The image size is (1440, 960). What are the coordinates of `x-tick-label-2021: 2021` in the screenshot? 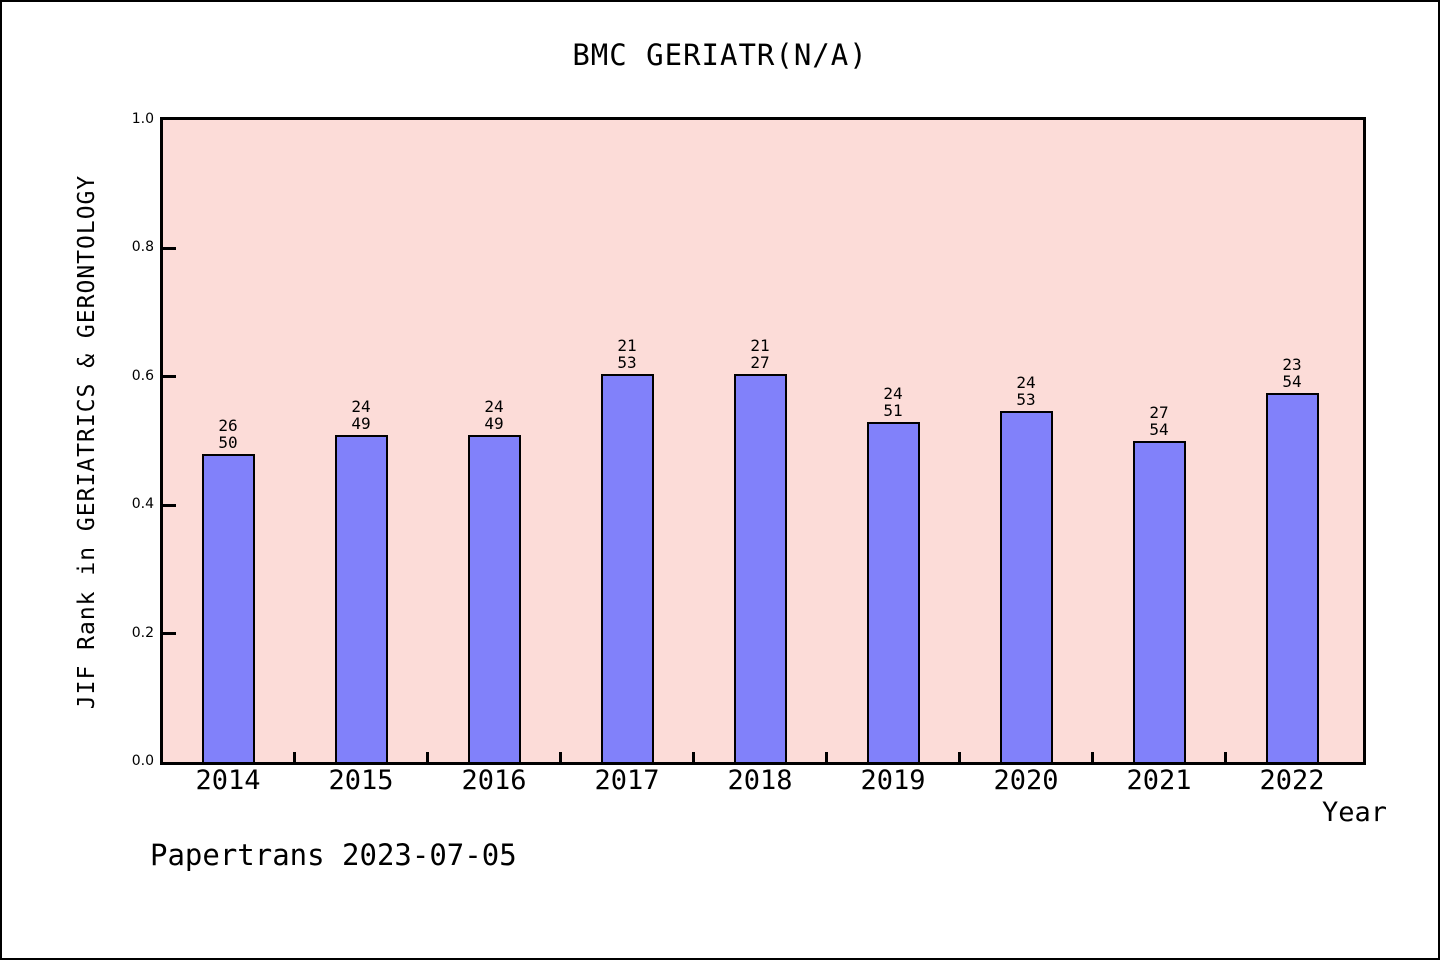 It's located at (1159, 780).